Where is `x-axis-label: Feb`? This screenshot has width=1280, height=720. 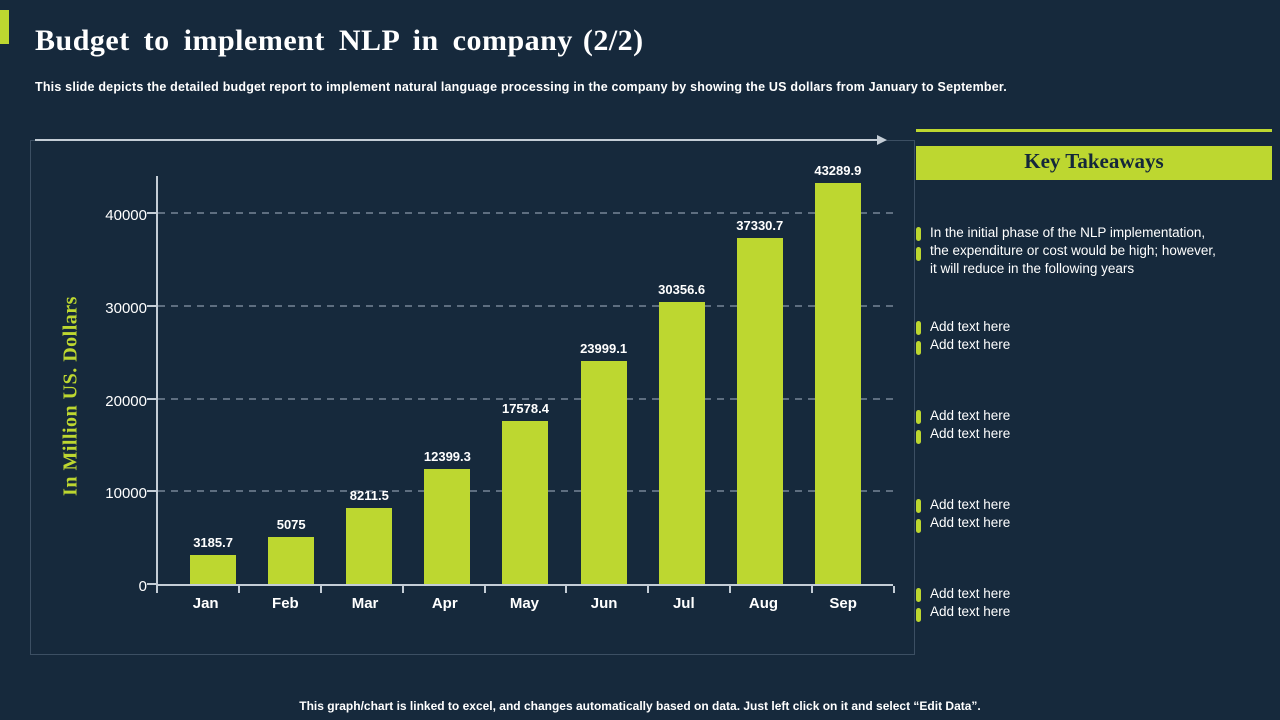 x-axis-label: Feb is located at coordinates (285, 603).